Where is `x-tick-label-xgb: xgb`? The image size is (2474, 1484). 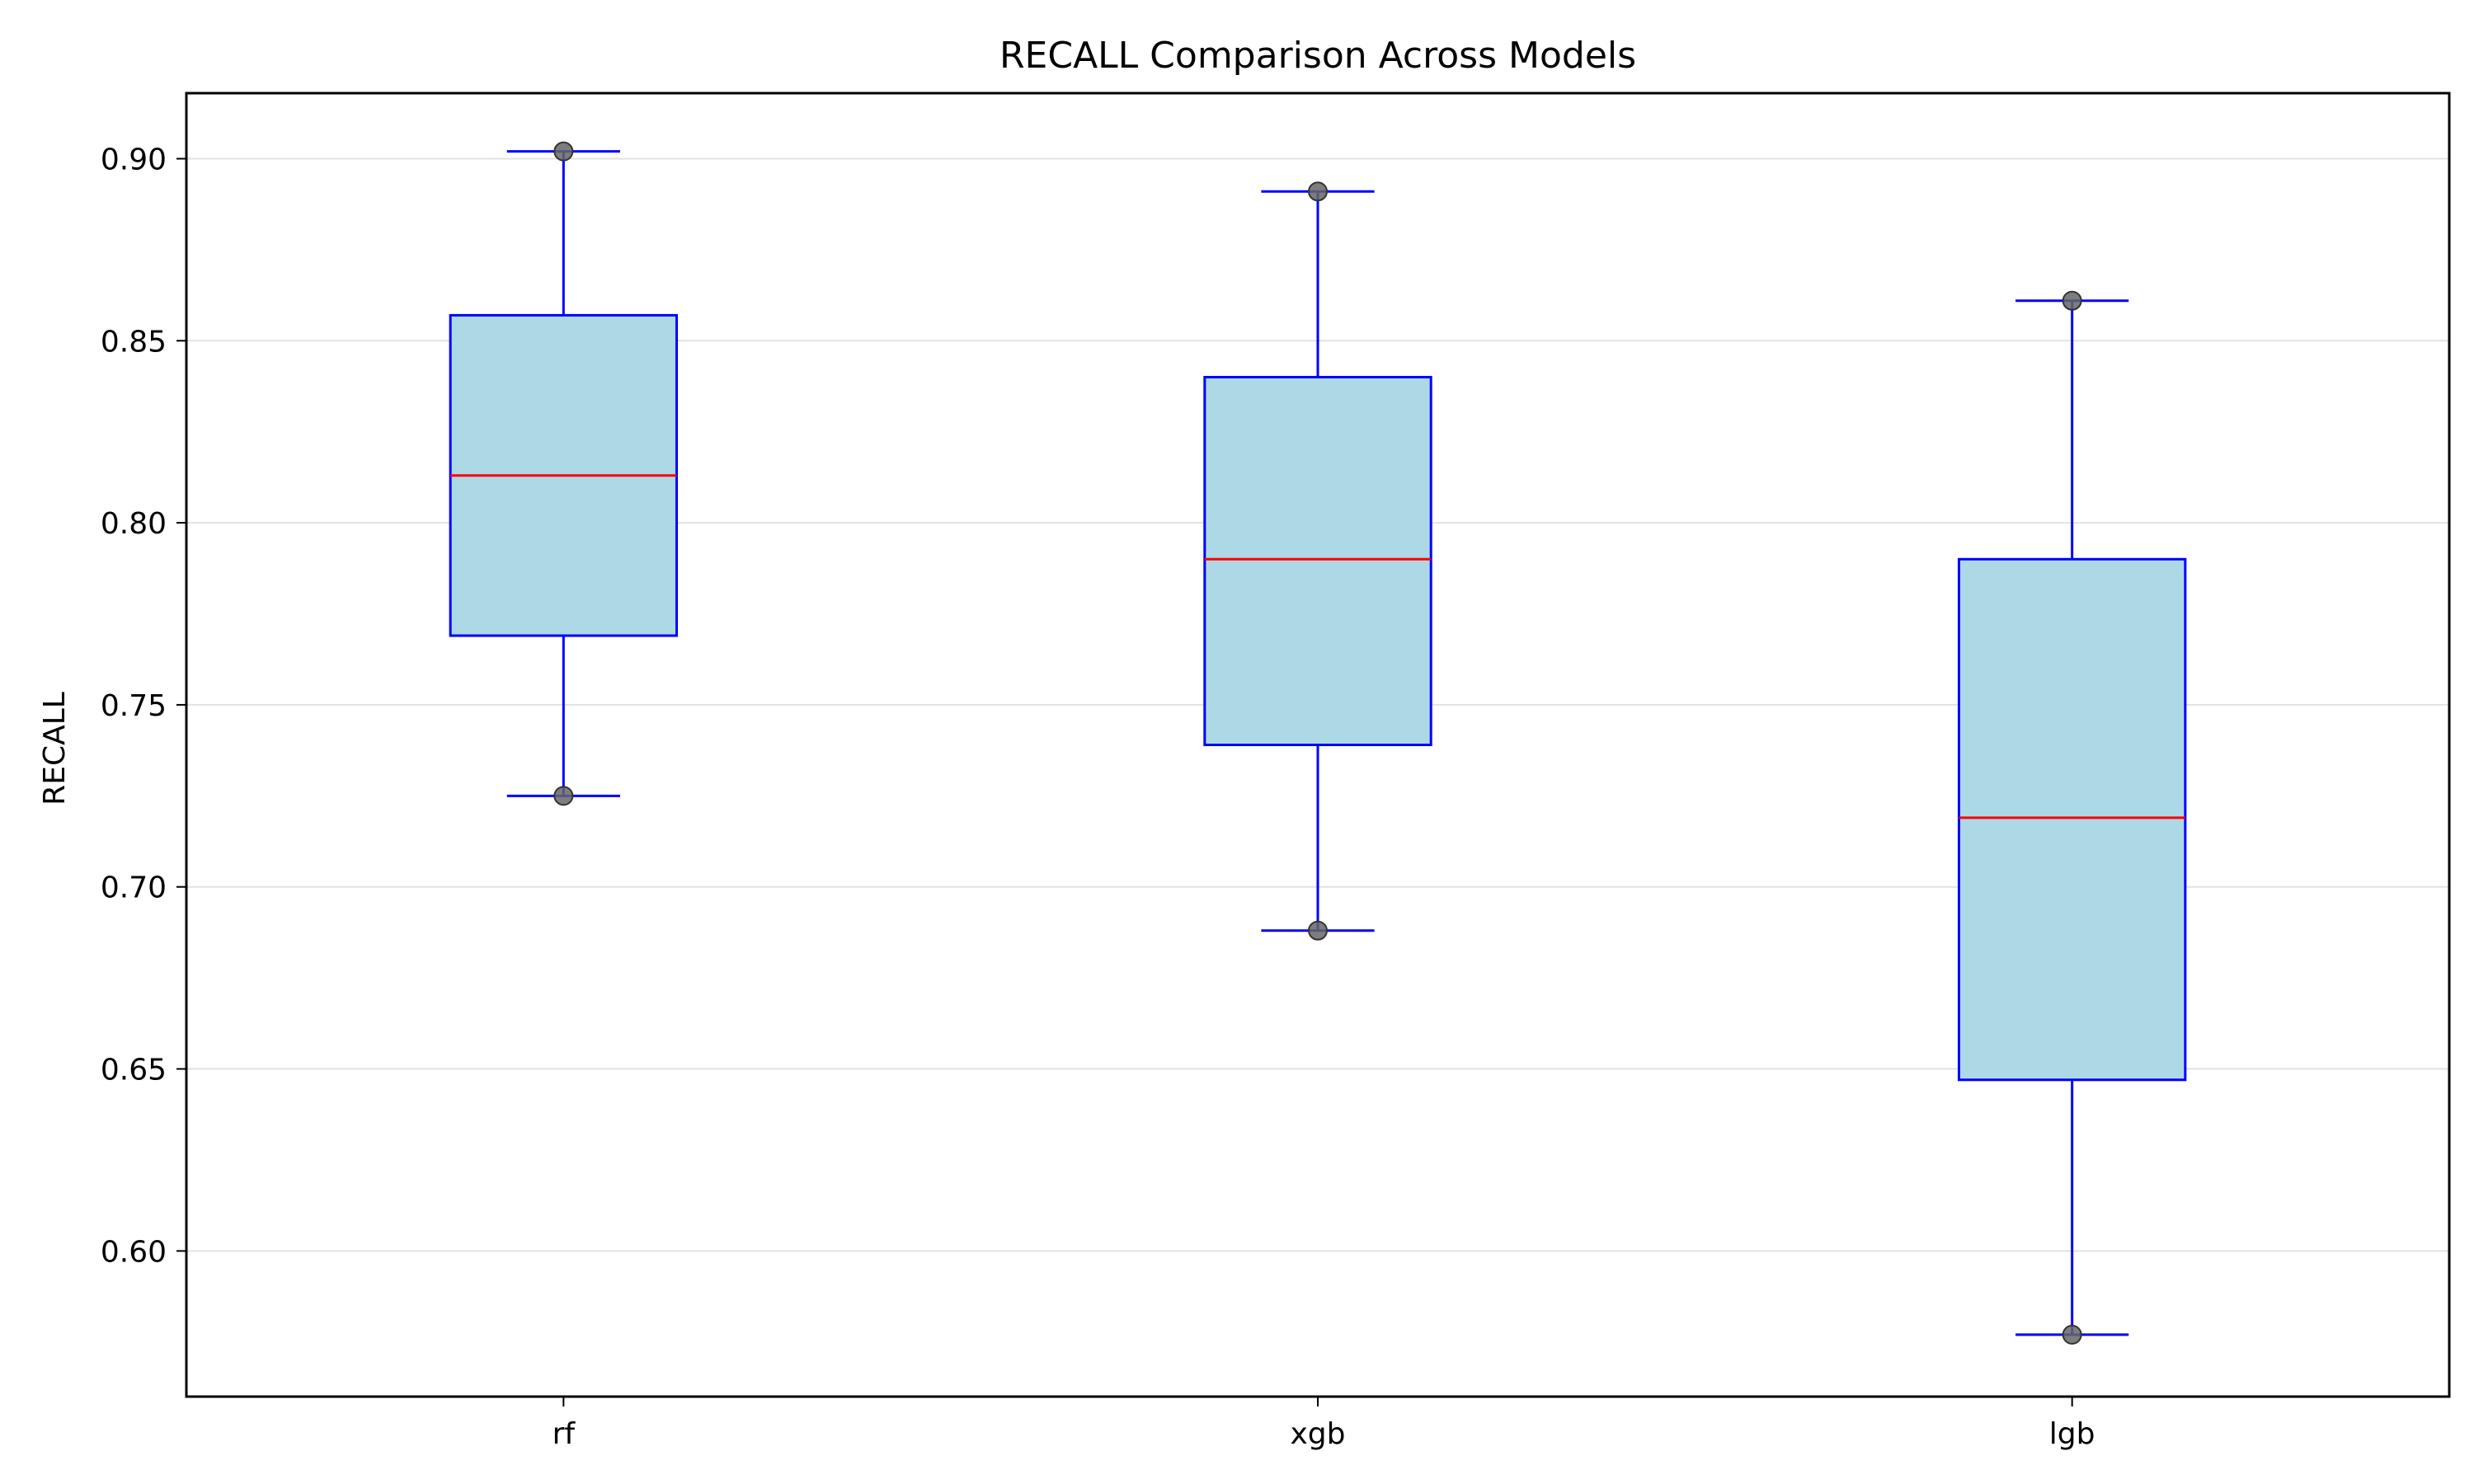 x-tick-label-xgb: xgb is located at coordinates (1317, 1434).